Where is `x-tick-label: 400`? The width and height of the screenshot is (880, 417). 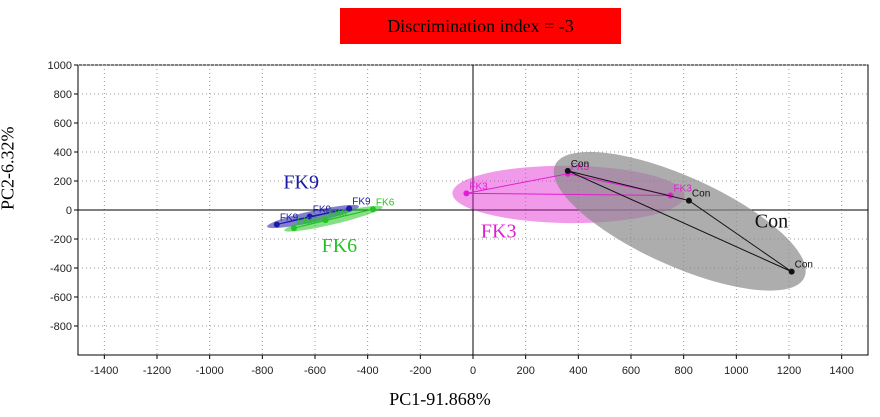 x-tick-label: 400 is located at coordinates (578, 371).